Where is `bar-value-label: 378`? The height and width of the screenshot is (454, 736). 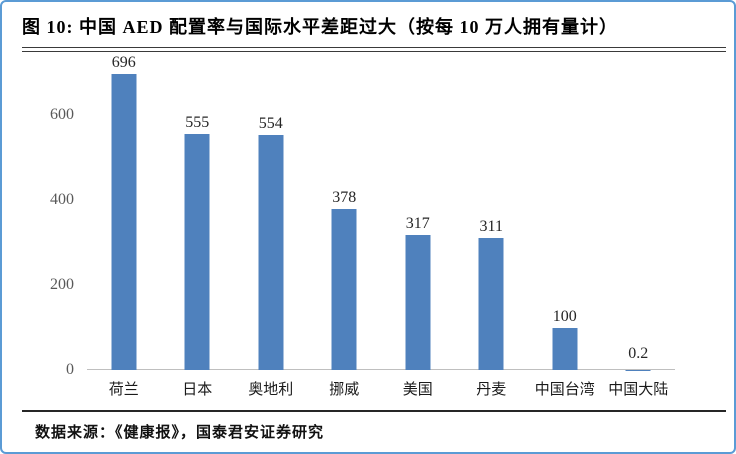 bar-value-label: 378 is located at coordinates (344, 198).